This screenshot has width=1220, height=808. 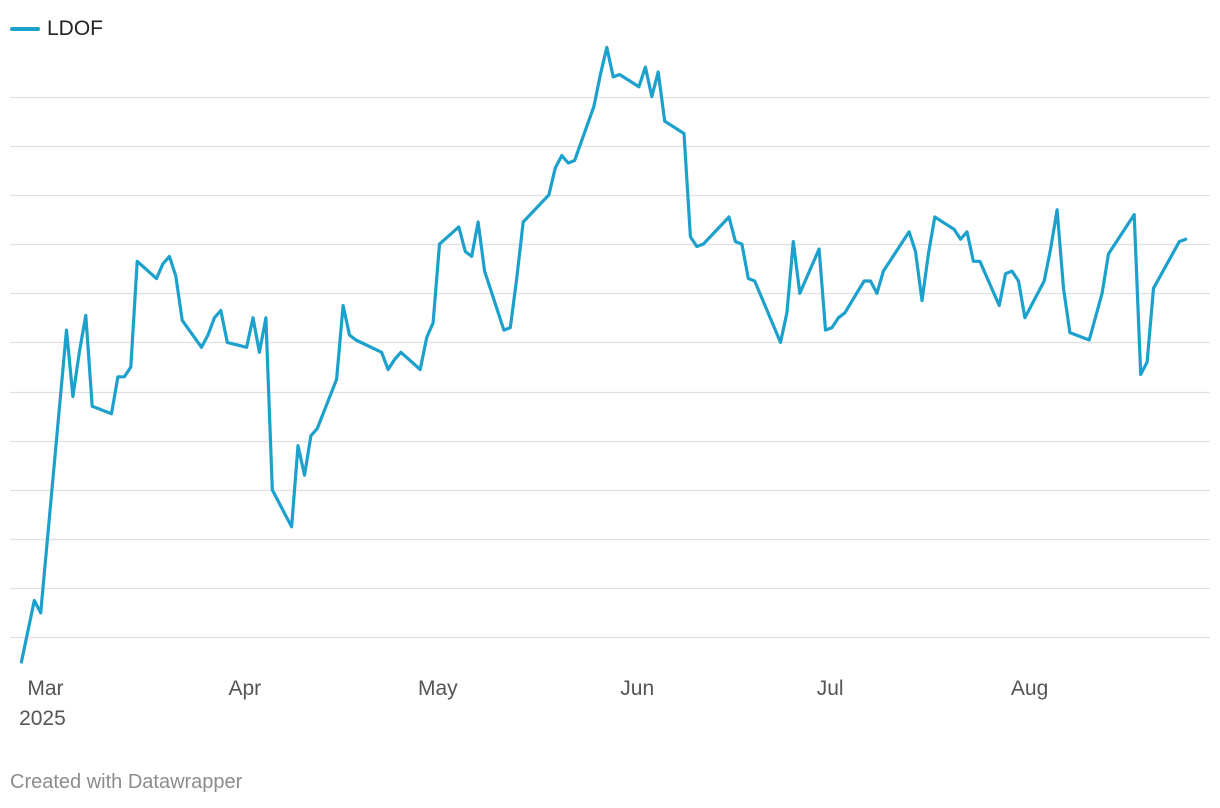 What do you see at coordinates (126, 782) in the screenshot?
I see `footer-credit: Created with Datawrapper` at bounding box center [126, 782].